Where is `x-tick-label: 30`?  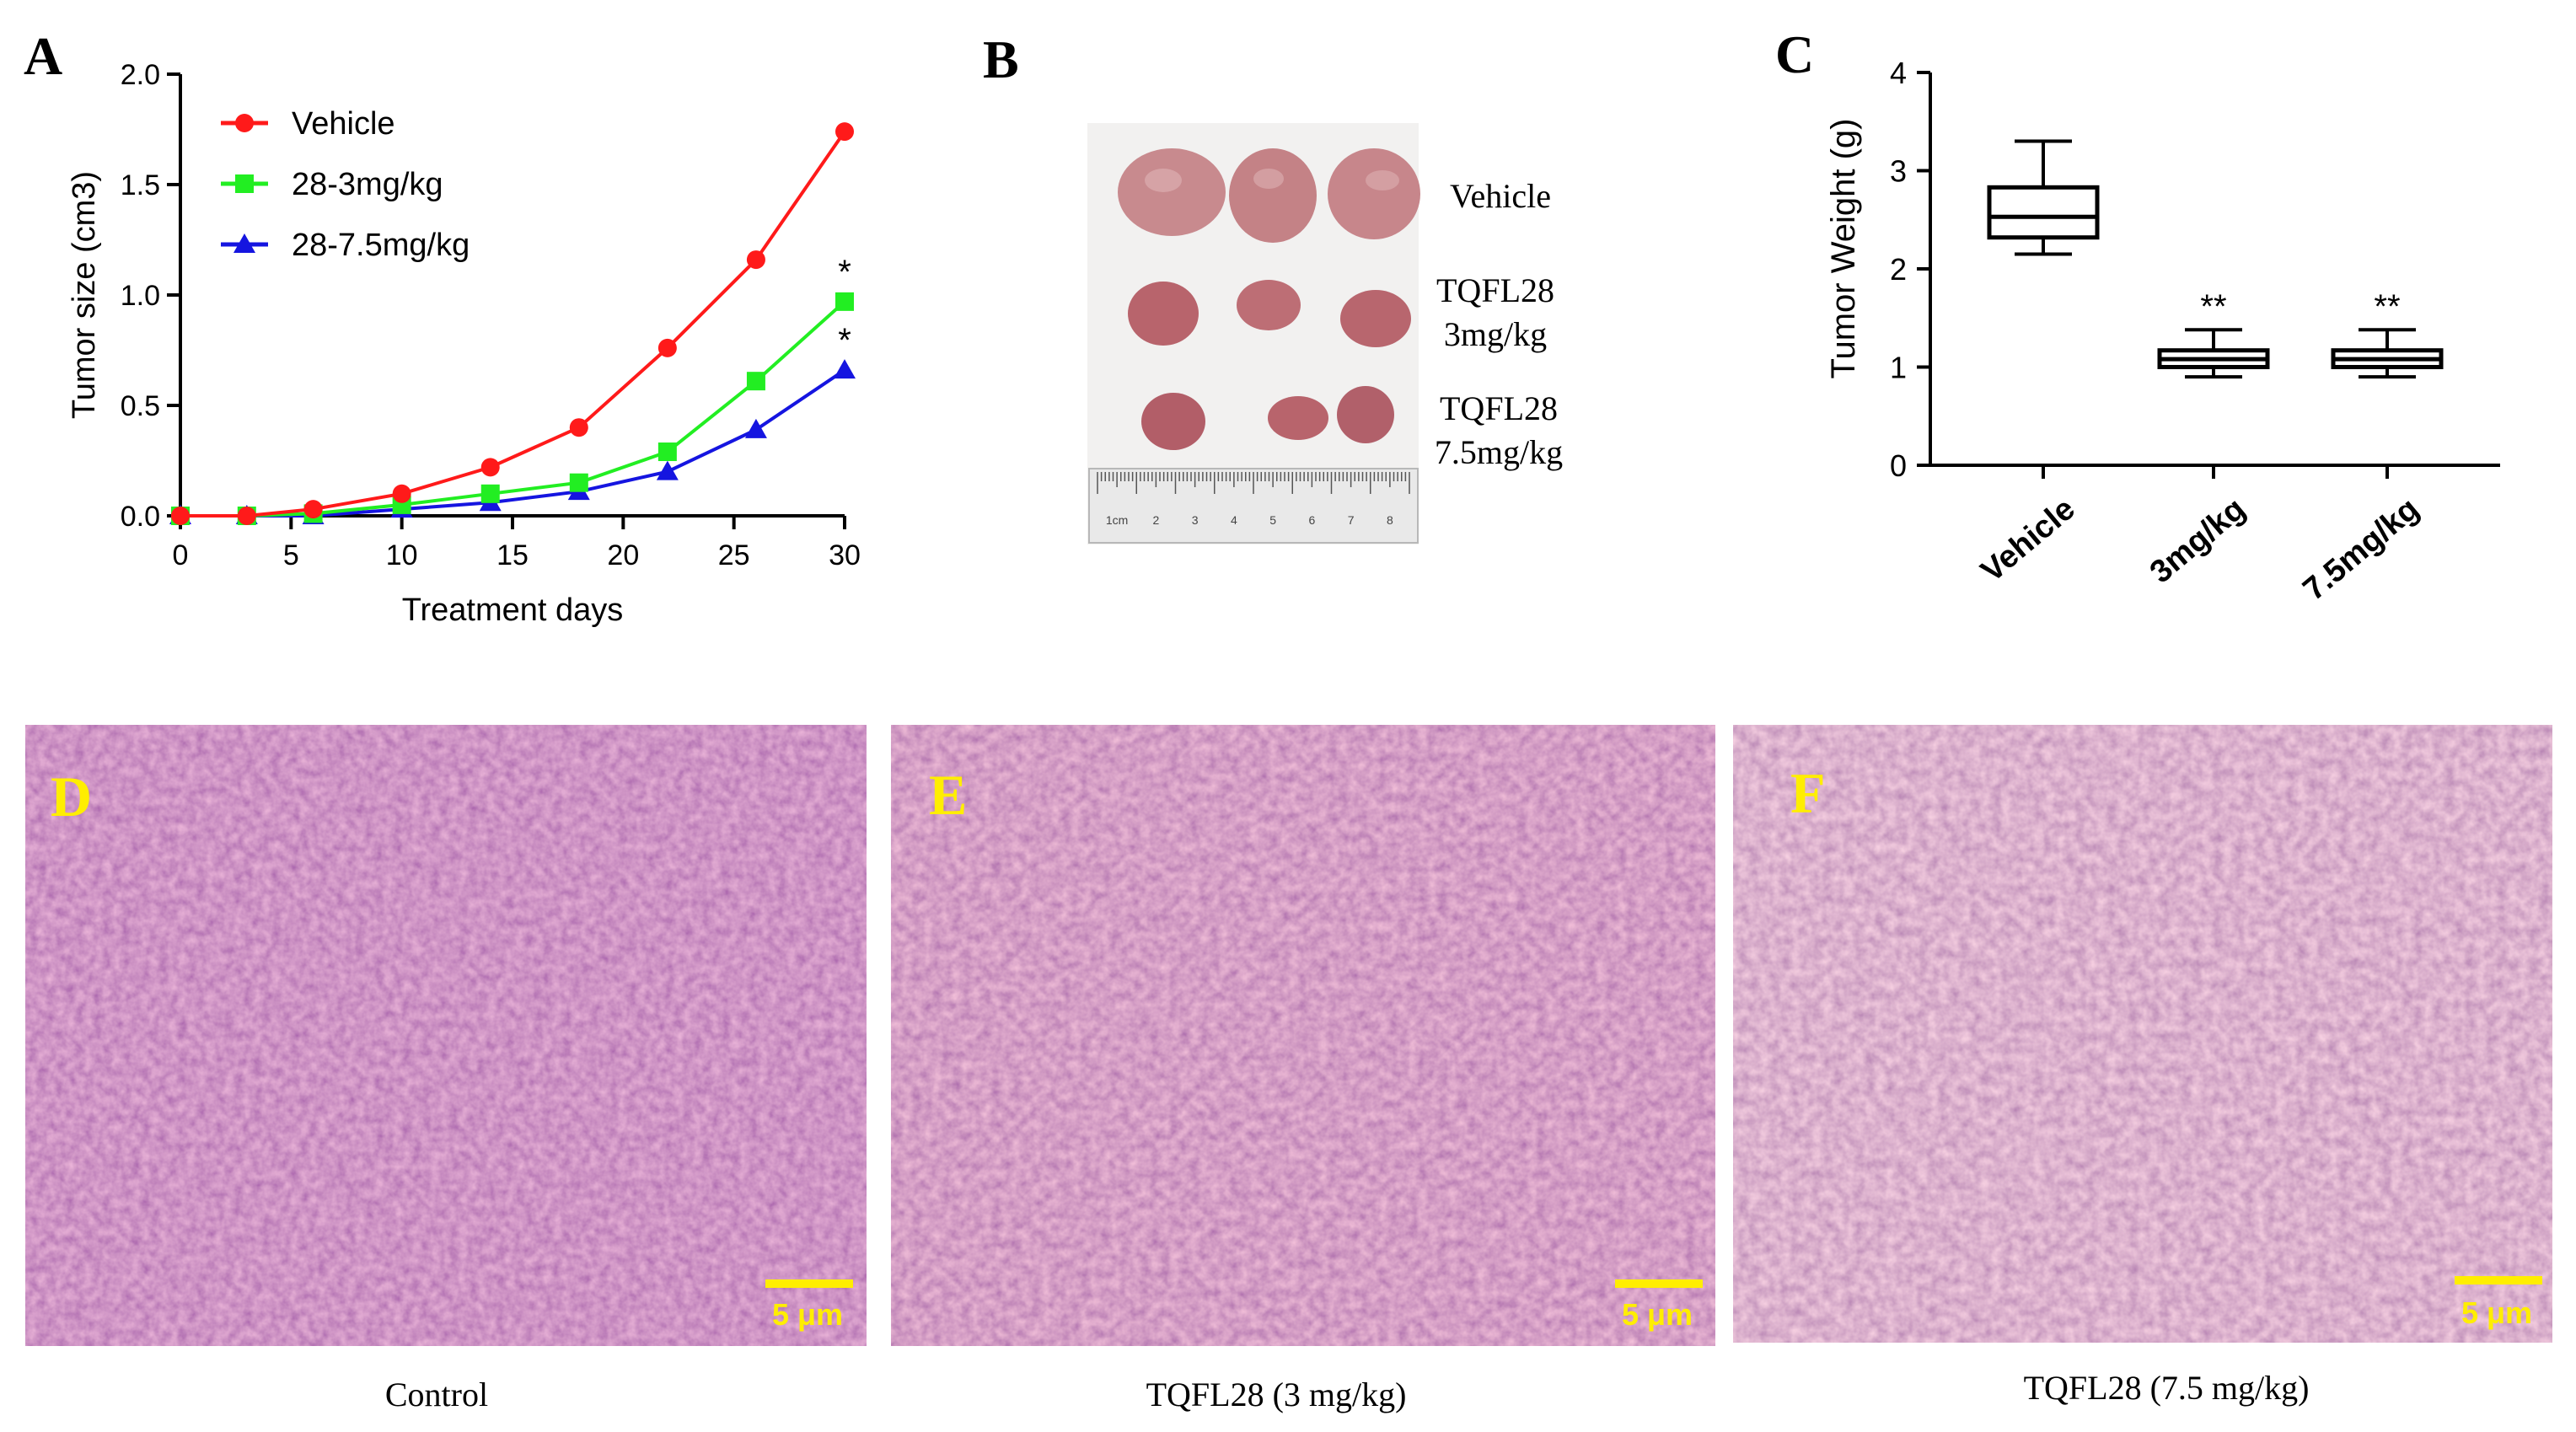 x-tick-label: 30 is located at coordinates (845, 555).